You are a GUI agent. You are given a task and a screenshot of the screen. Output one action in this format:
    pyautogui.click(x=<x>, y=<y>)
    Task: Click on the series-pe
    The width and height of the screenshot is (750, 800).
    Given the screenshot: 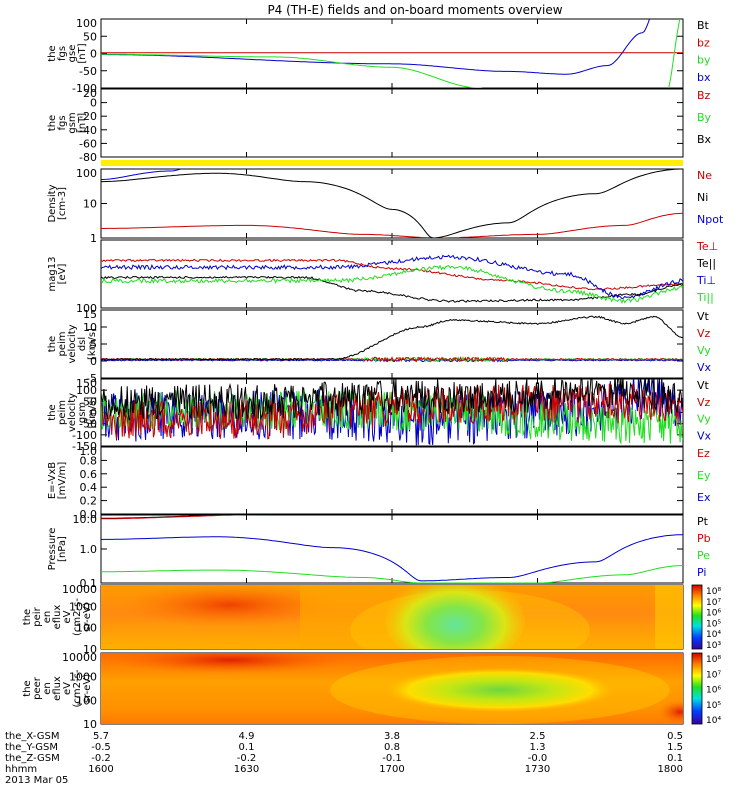 What is the action you would take?
    pyautogui.click(x=392, y=574)
    